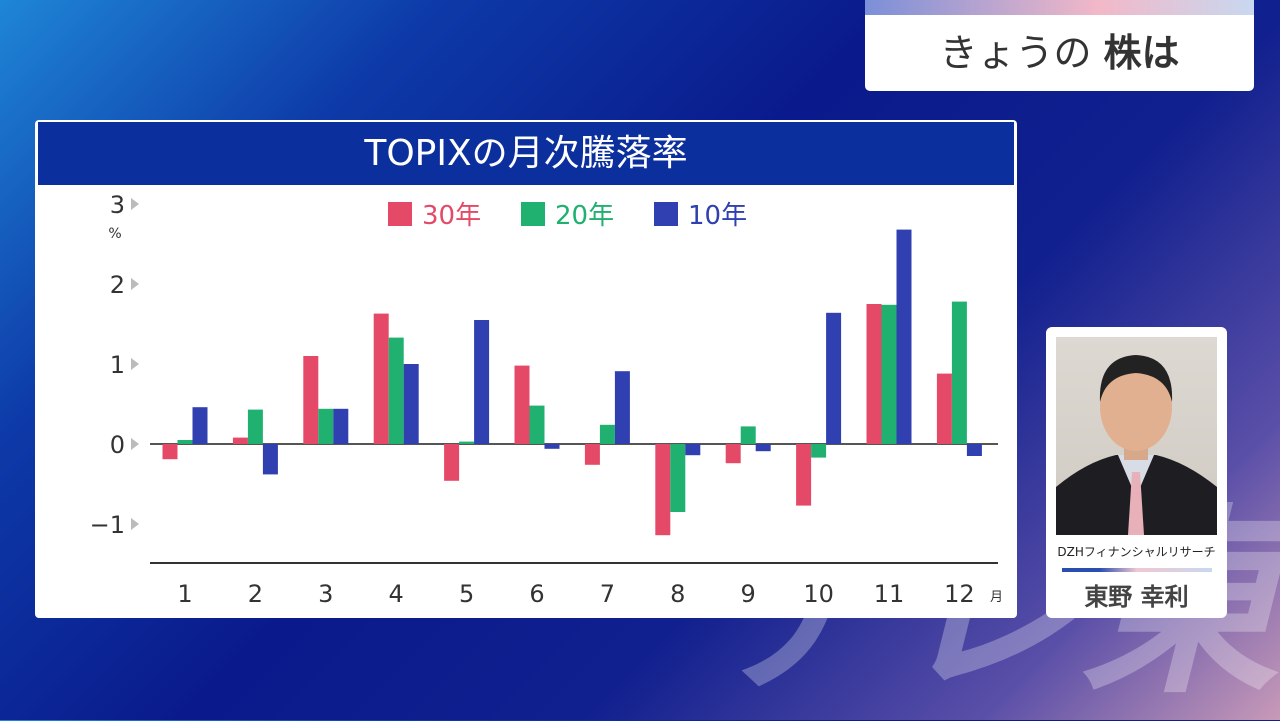  Describe the element at coordinates (717, 216) in the screenshot. I see `legend-label: 10年` at that location.